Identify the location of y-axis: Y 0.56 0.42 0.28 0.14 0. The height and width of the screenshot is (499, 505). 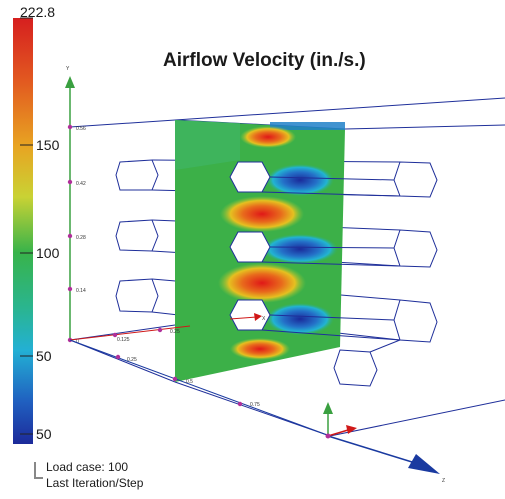
(75, 205).